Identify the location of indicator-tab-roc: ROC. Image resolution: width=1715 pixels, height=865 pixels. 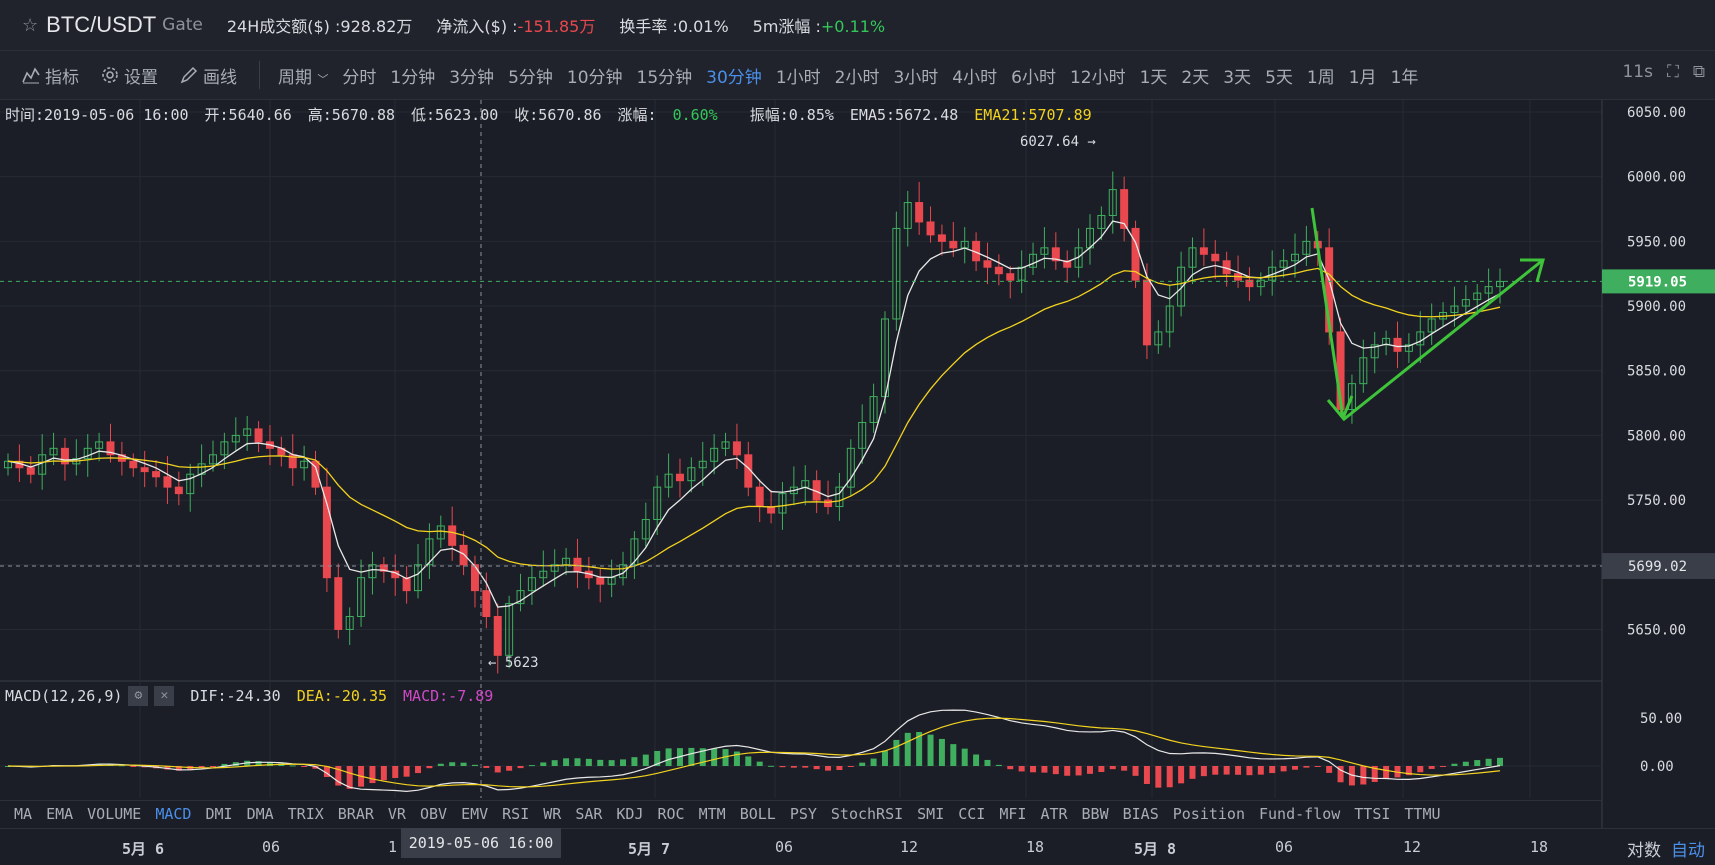
(671, 814).